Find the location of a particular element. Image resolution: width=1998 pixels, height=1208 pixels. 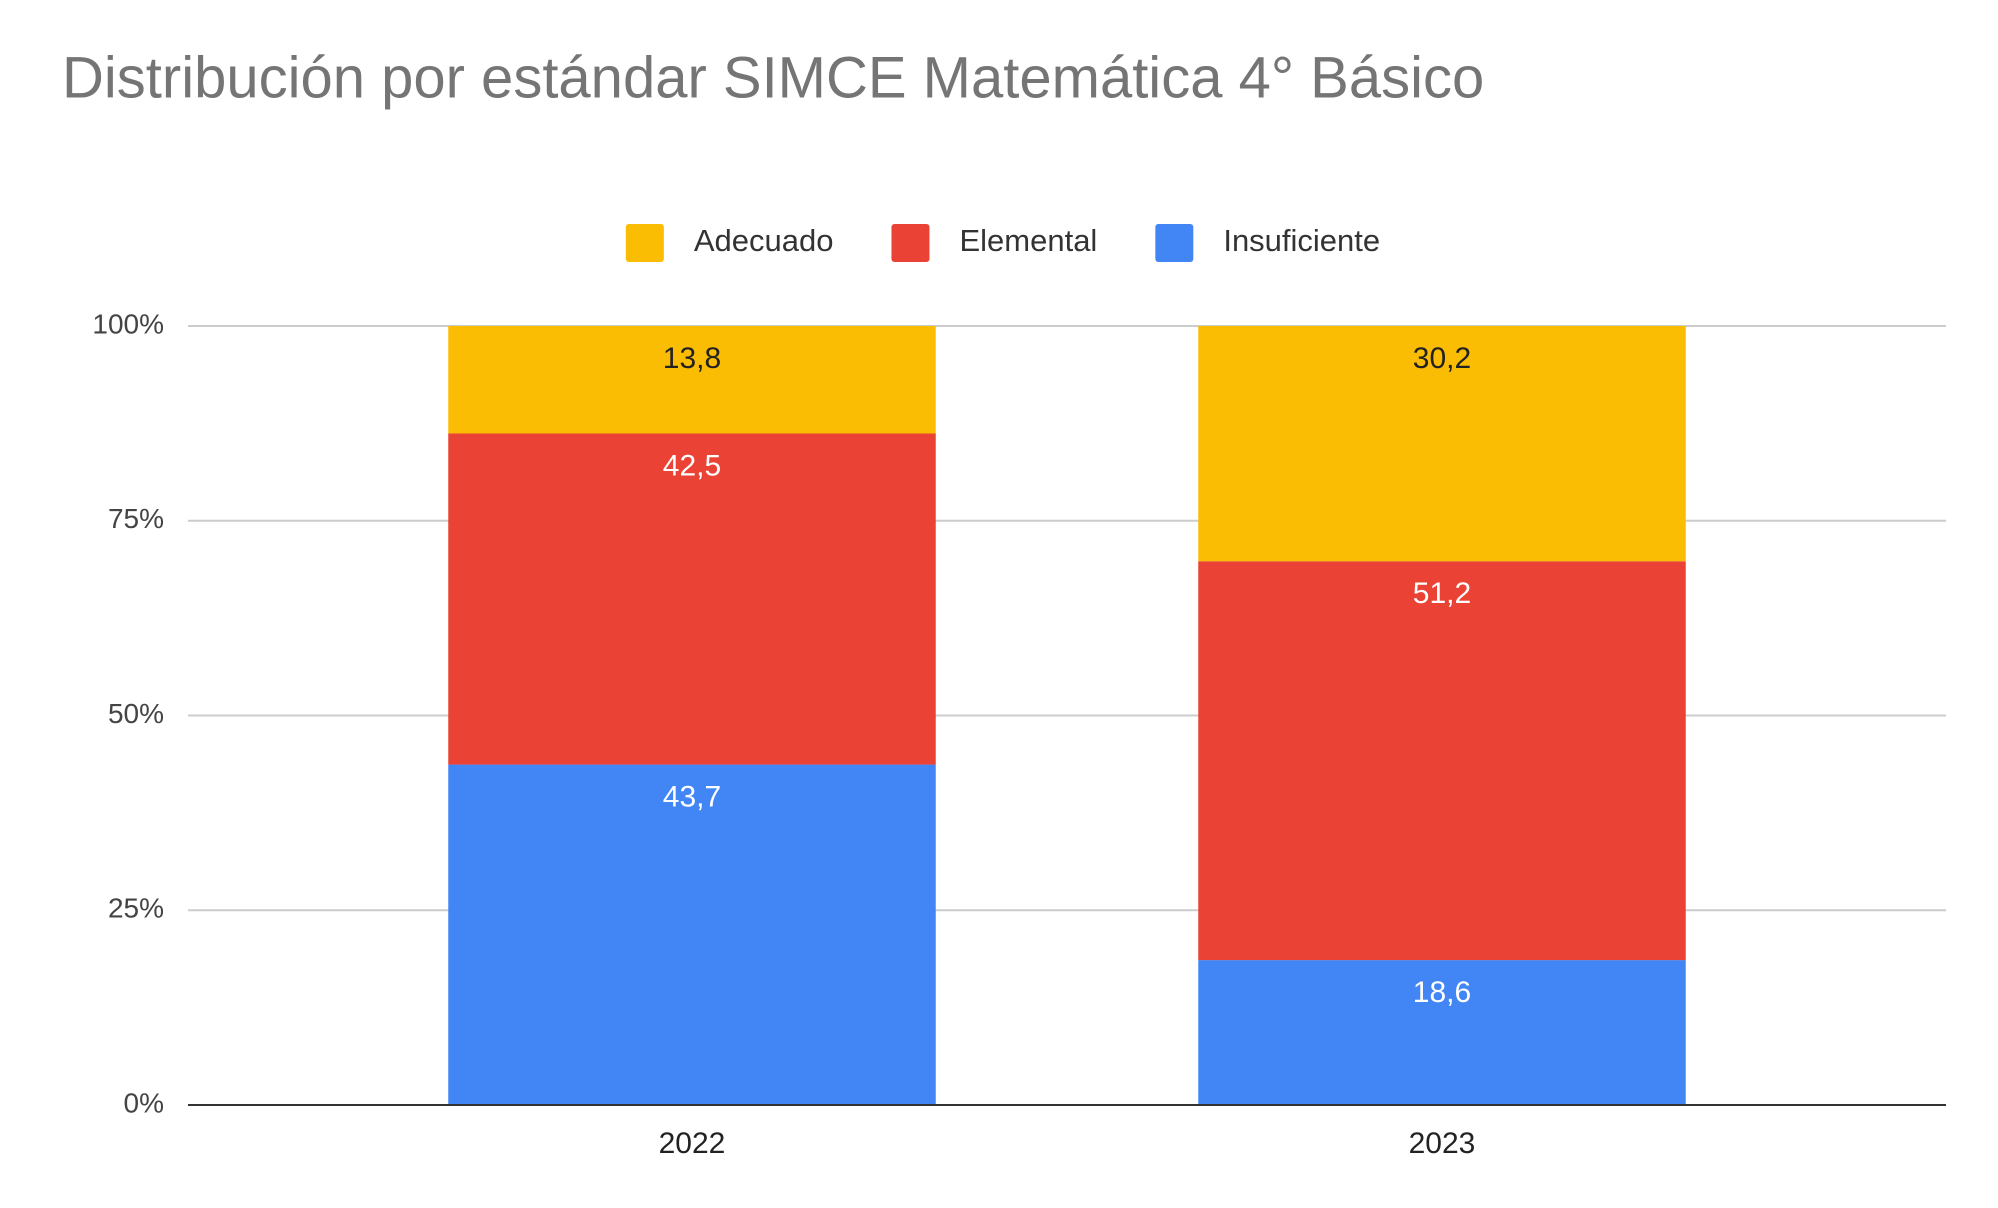

y-tick-label: 0% is located at coordinates (144, 1102).